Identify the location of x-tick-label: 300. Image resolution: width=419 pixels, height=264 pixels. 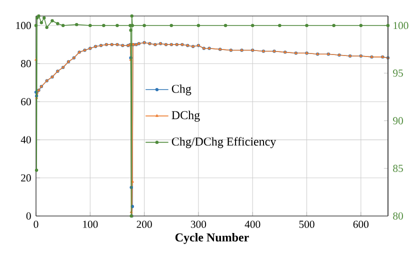
(198, 224).